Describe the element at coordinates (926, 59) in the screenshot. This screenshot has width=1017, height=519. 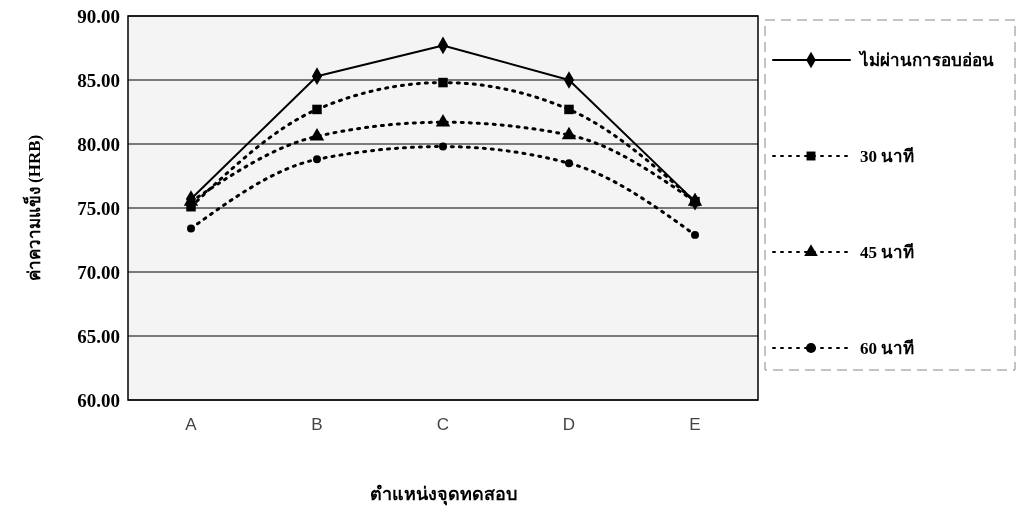
I see `legend-label: ไม่ผ่านการอบอ่อน` at that location.